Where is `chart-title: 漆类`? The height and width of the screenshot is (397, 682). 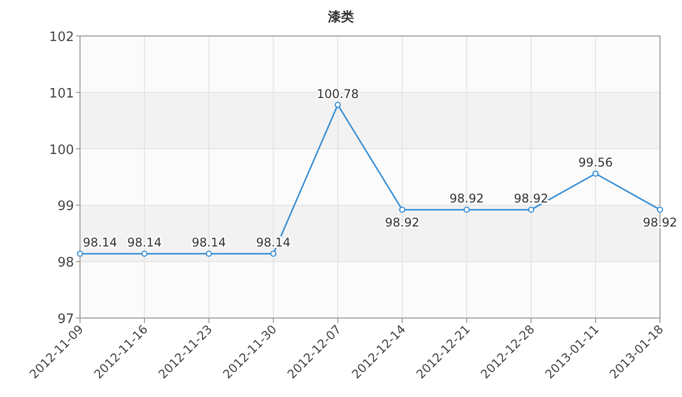 chart-title: 漆类 is located at coordinates (340, 17).